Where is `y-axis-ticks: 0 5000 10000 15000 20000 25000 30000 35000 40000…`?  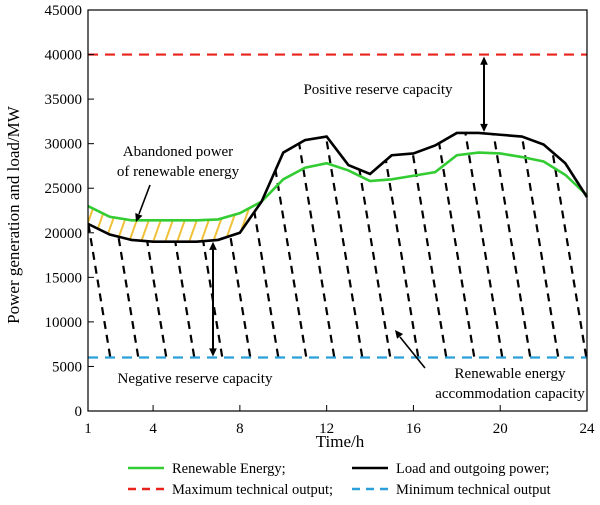 y-axis-ticks: 0 5000 10000 15000 20000 25000 30000 35000 40000… is located at coordinates (69, 211).